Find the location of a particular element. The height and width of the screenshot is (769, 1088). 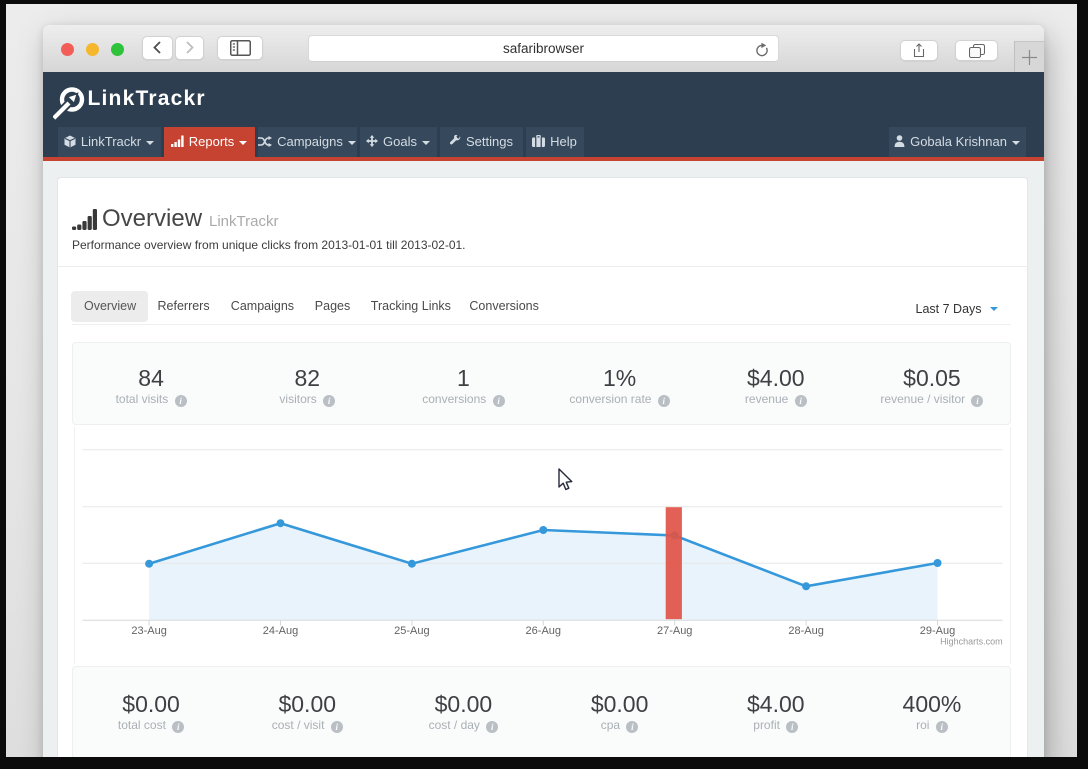

svg-text: 25-Aug is located at coordinates (411, 631).